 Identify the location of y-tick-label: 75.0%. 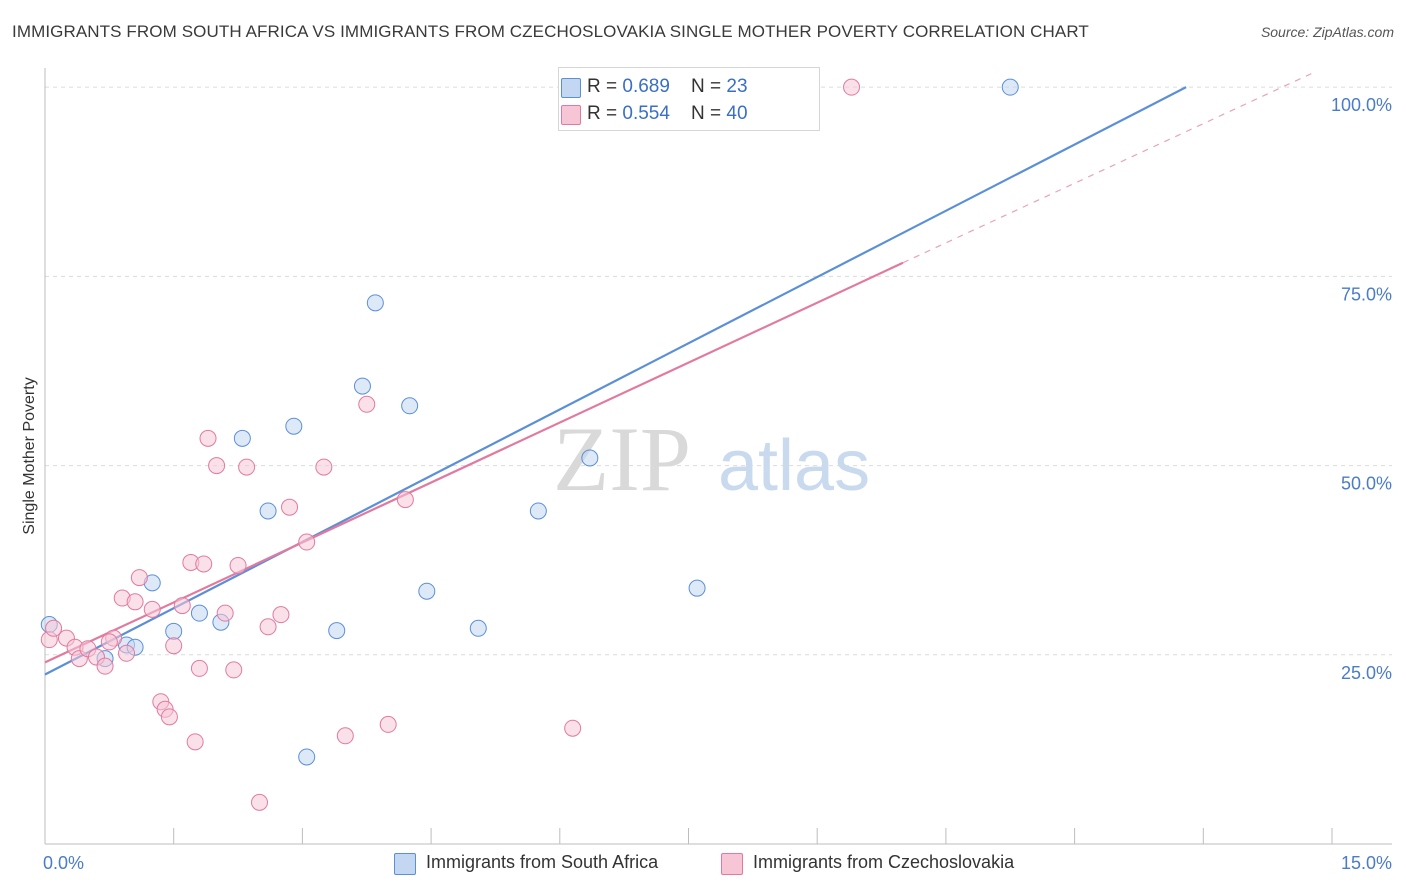
(1366, 294).